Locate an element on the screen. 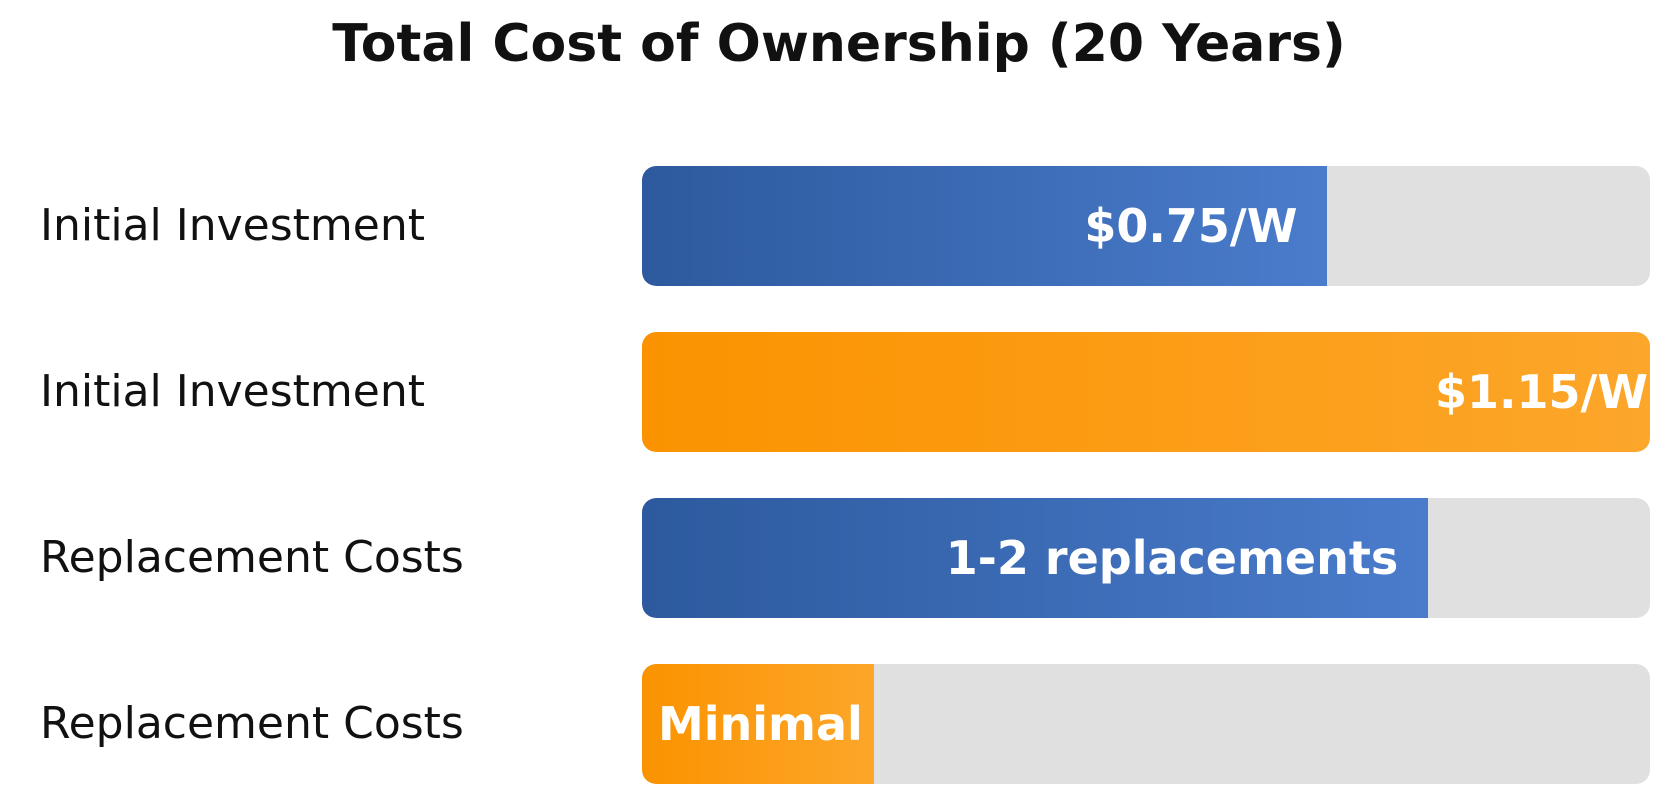 The width and height of the screenshot is (1678, 809). bar-value-label: 1-2 replacements is located at coordinates (1172, 558).